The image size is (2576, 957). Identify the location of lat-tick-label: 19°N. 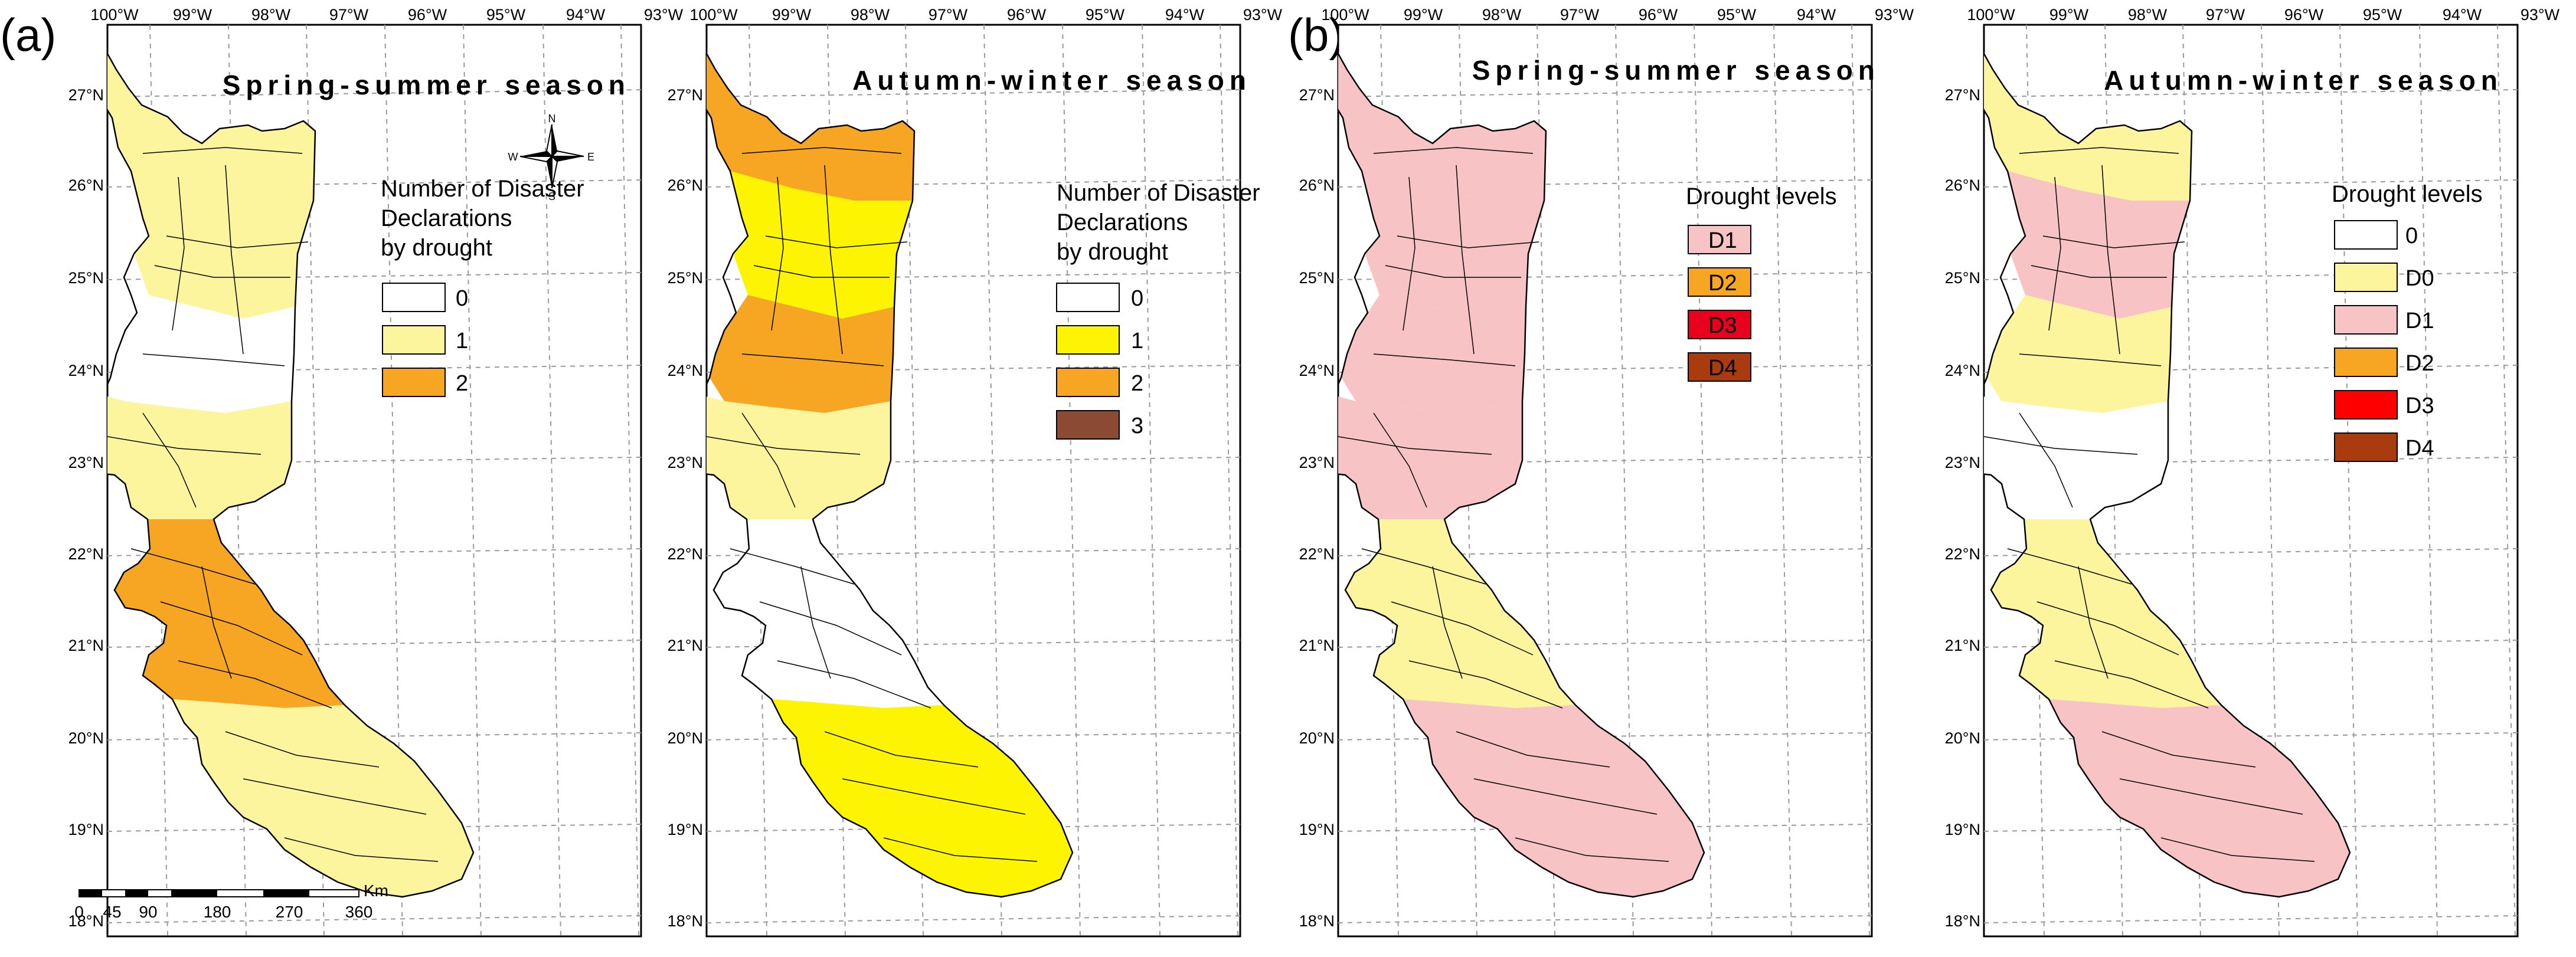
(1962, 830).